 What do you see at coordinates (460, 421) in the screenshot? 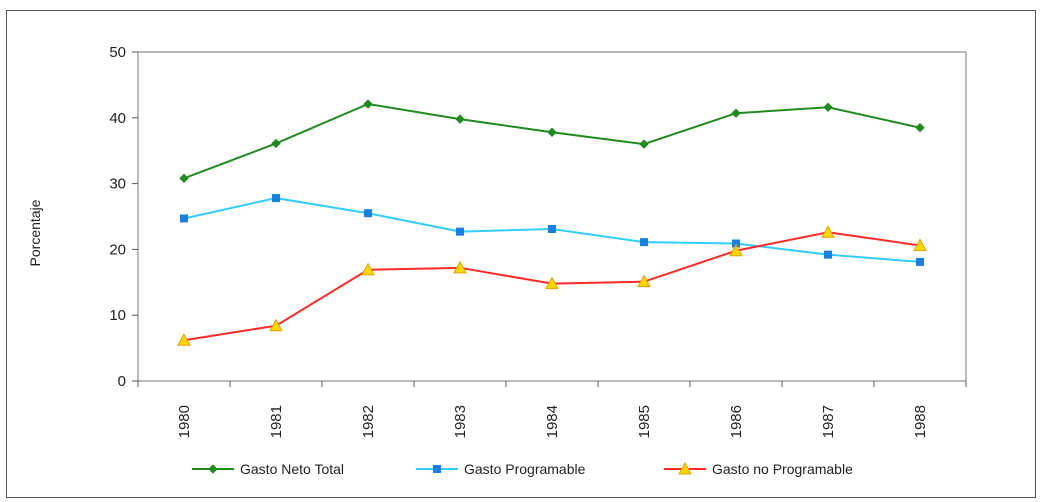
I see `x-tick-label: 1983` at bounding box center [460, 421].